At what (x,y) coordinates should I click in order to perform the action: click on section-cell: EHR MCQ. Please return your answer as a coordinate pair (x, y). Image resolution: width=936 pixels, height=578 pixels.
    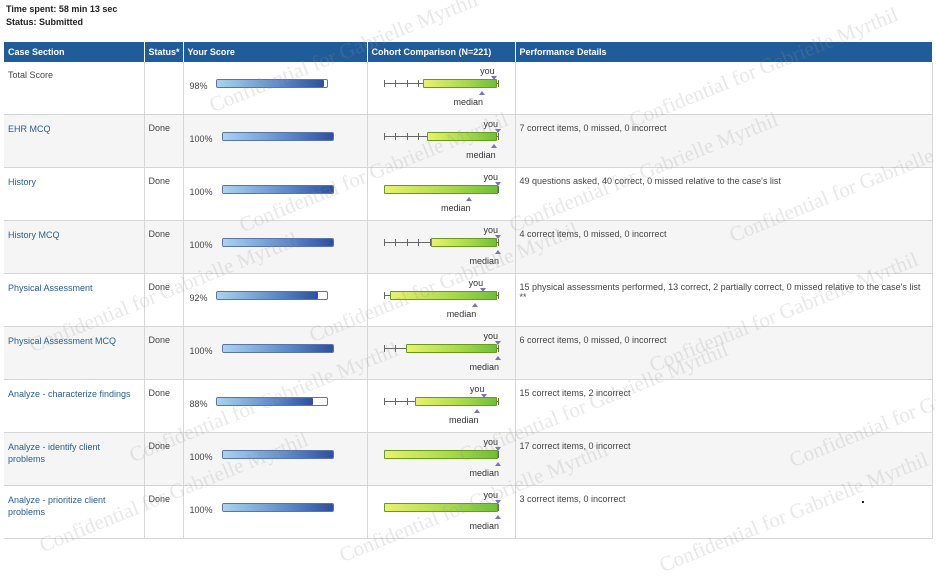
    Looking at the image, I should click on (74, 141).